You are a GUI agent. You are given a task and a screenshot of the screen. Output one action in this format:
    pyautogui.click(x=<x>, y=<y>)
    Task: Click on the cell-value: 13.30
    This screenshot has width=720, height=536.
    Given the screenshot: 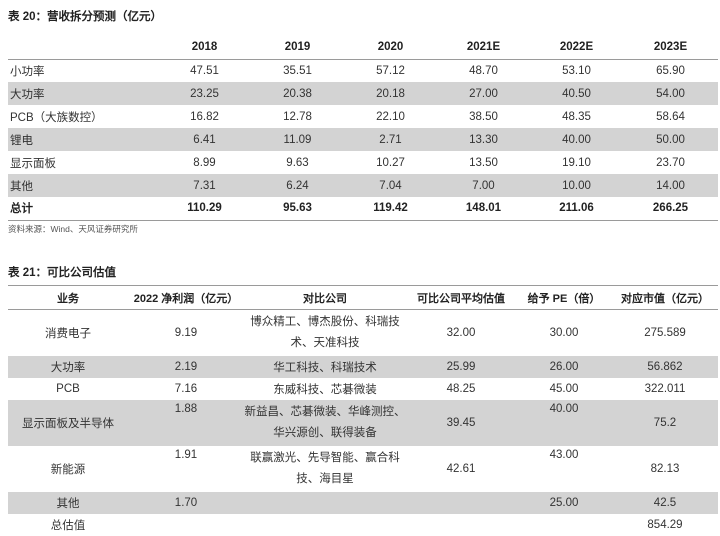 What is the action you would take?
    pyautogui.click(x=483, y=139)
    